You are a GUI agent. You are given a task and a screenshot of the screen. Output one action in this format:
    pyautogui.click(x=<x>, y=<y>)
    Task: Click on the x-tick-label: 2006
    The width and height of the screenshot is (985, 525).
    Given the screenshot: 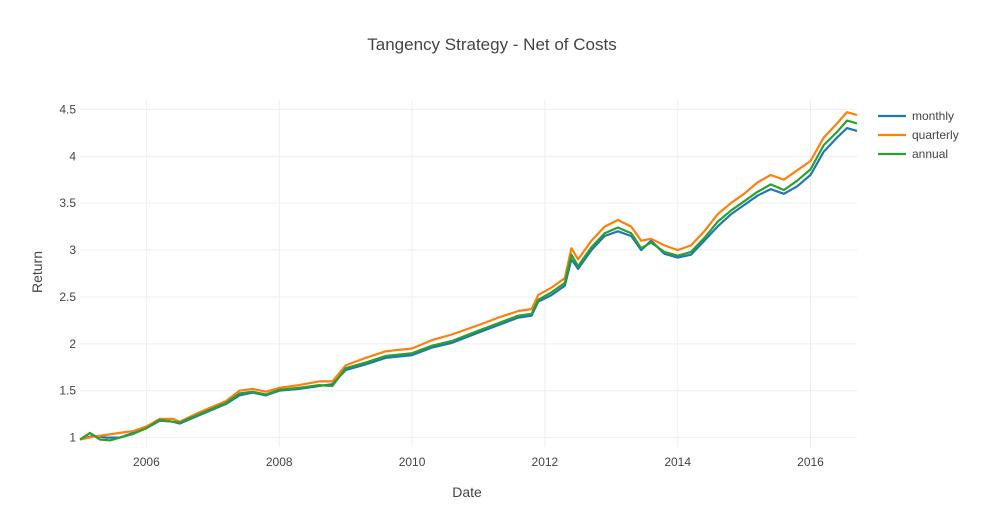 What is the action you would take?
    pyautogui.click(x=146, y=462)
    